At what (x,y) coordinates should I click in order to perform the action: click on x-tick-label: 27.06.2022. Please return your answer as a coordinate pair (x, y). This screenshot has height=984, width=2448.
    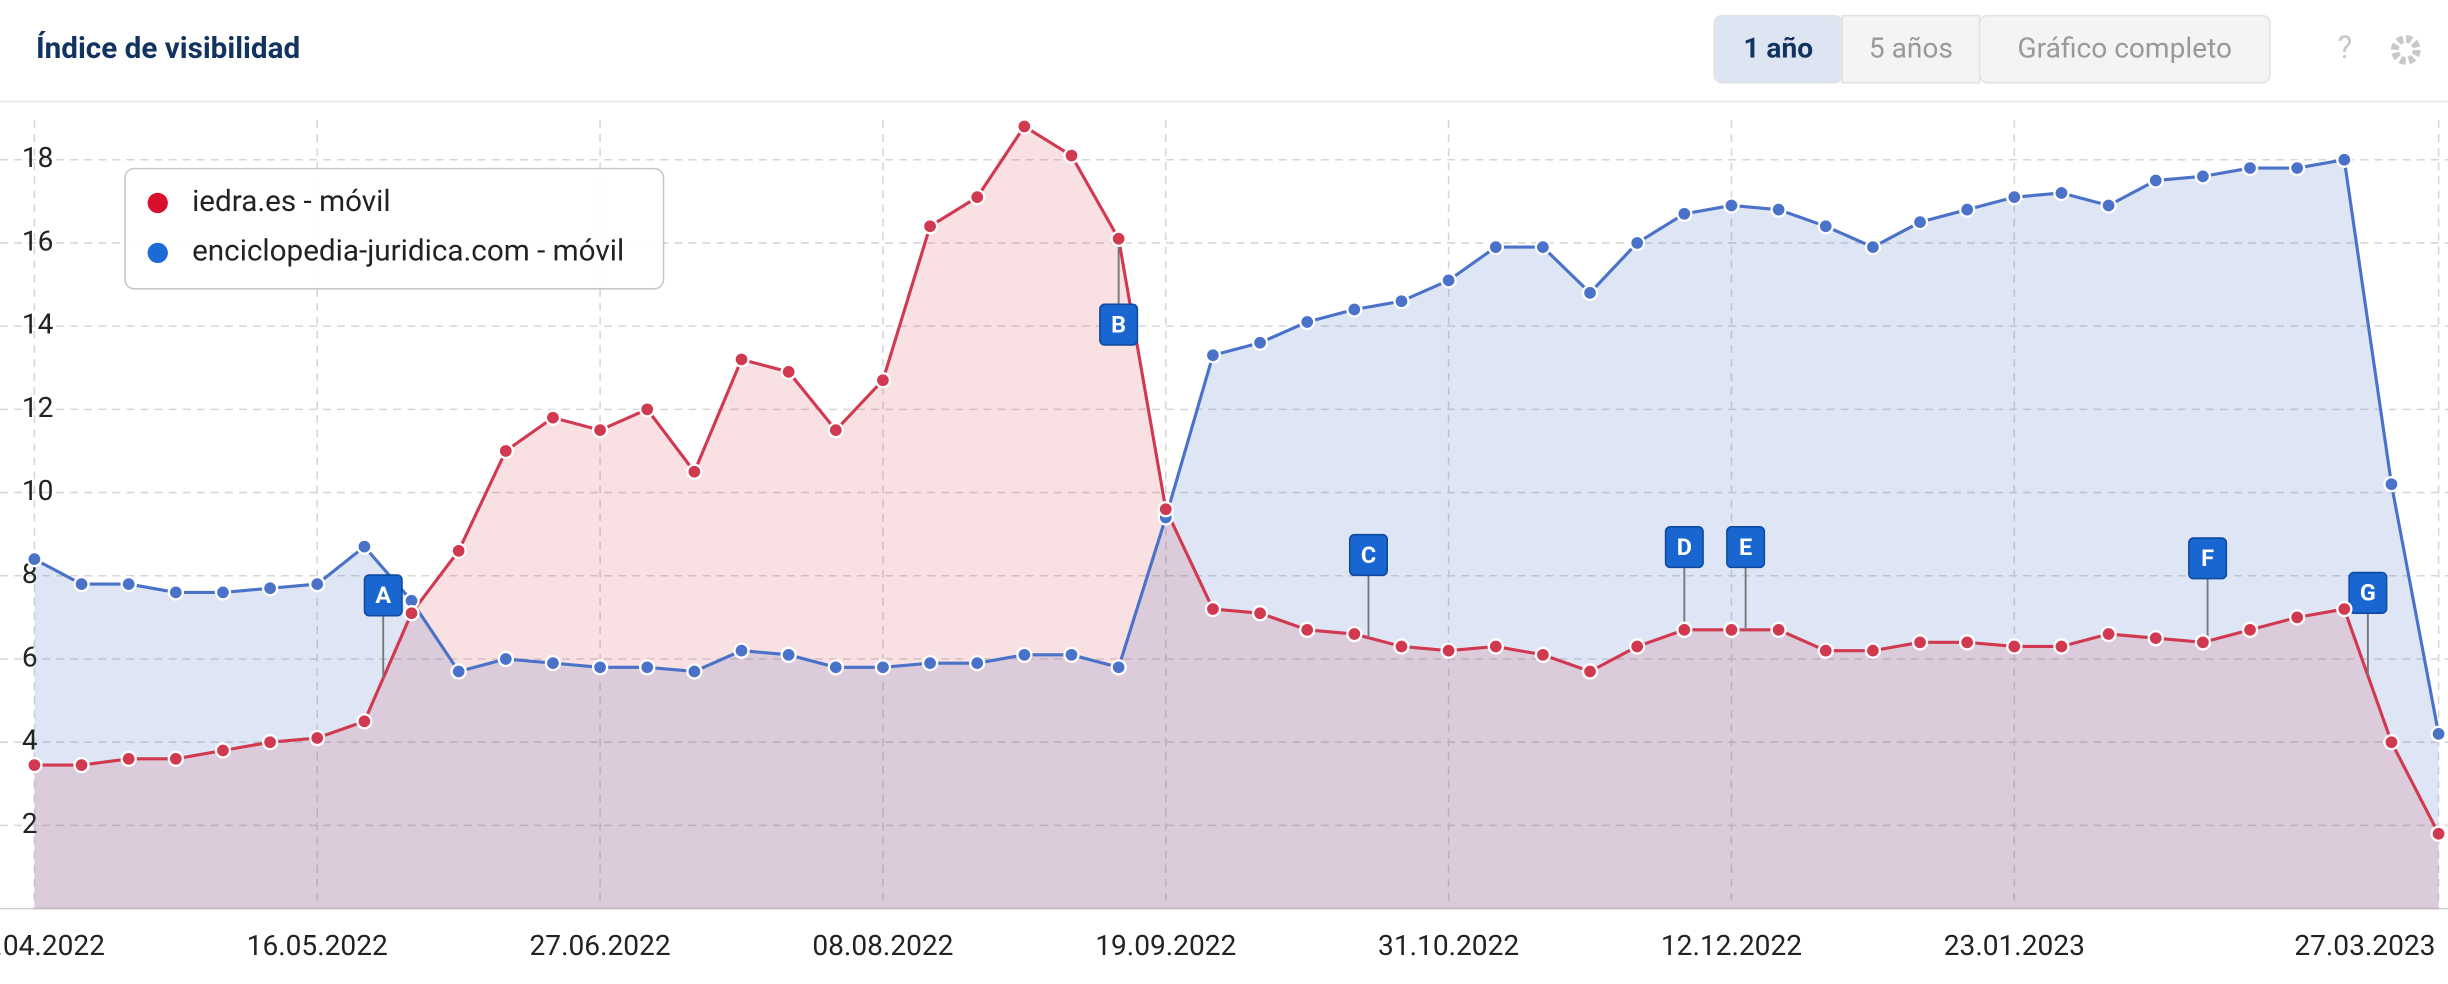
    Looking at the image, I should click on (600, 945).